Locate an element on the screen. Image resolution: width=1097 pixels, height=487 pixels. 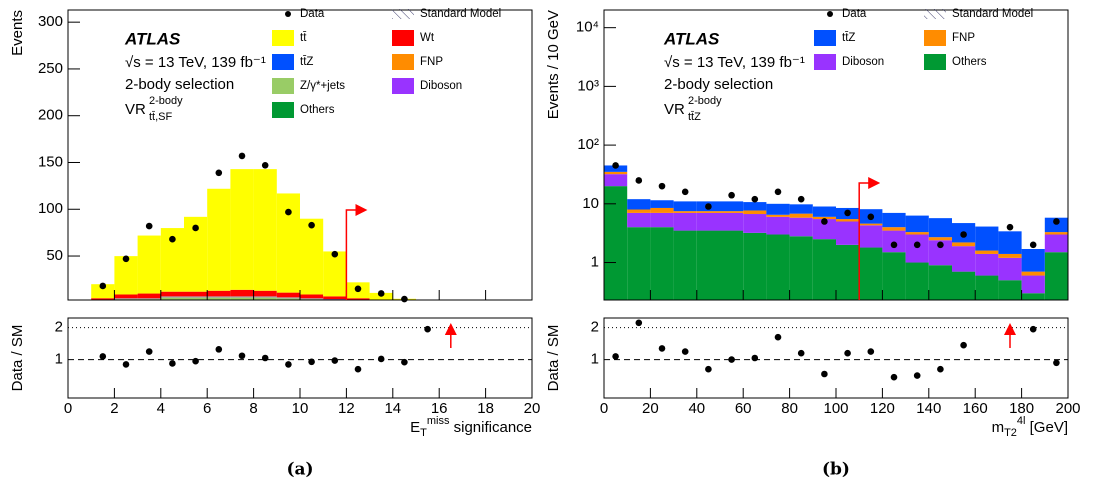
legend-label: FNP is located at coordinates (431, 62).